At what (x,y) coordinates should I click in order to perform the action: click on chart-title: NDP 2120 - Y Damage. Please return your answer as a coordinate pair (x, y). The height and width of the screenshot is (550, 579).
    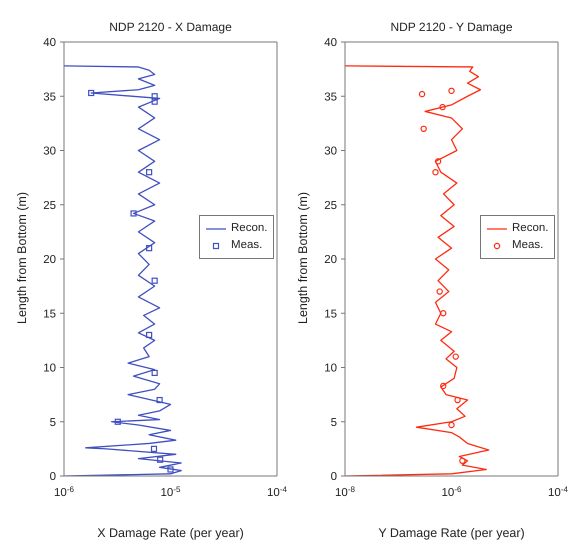
    Looking at the image, I should click on (451, 27).